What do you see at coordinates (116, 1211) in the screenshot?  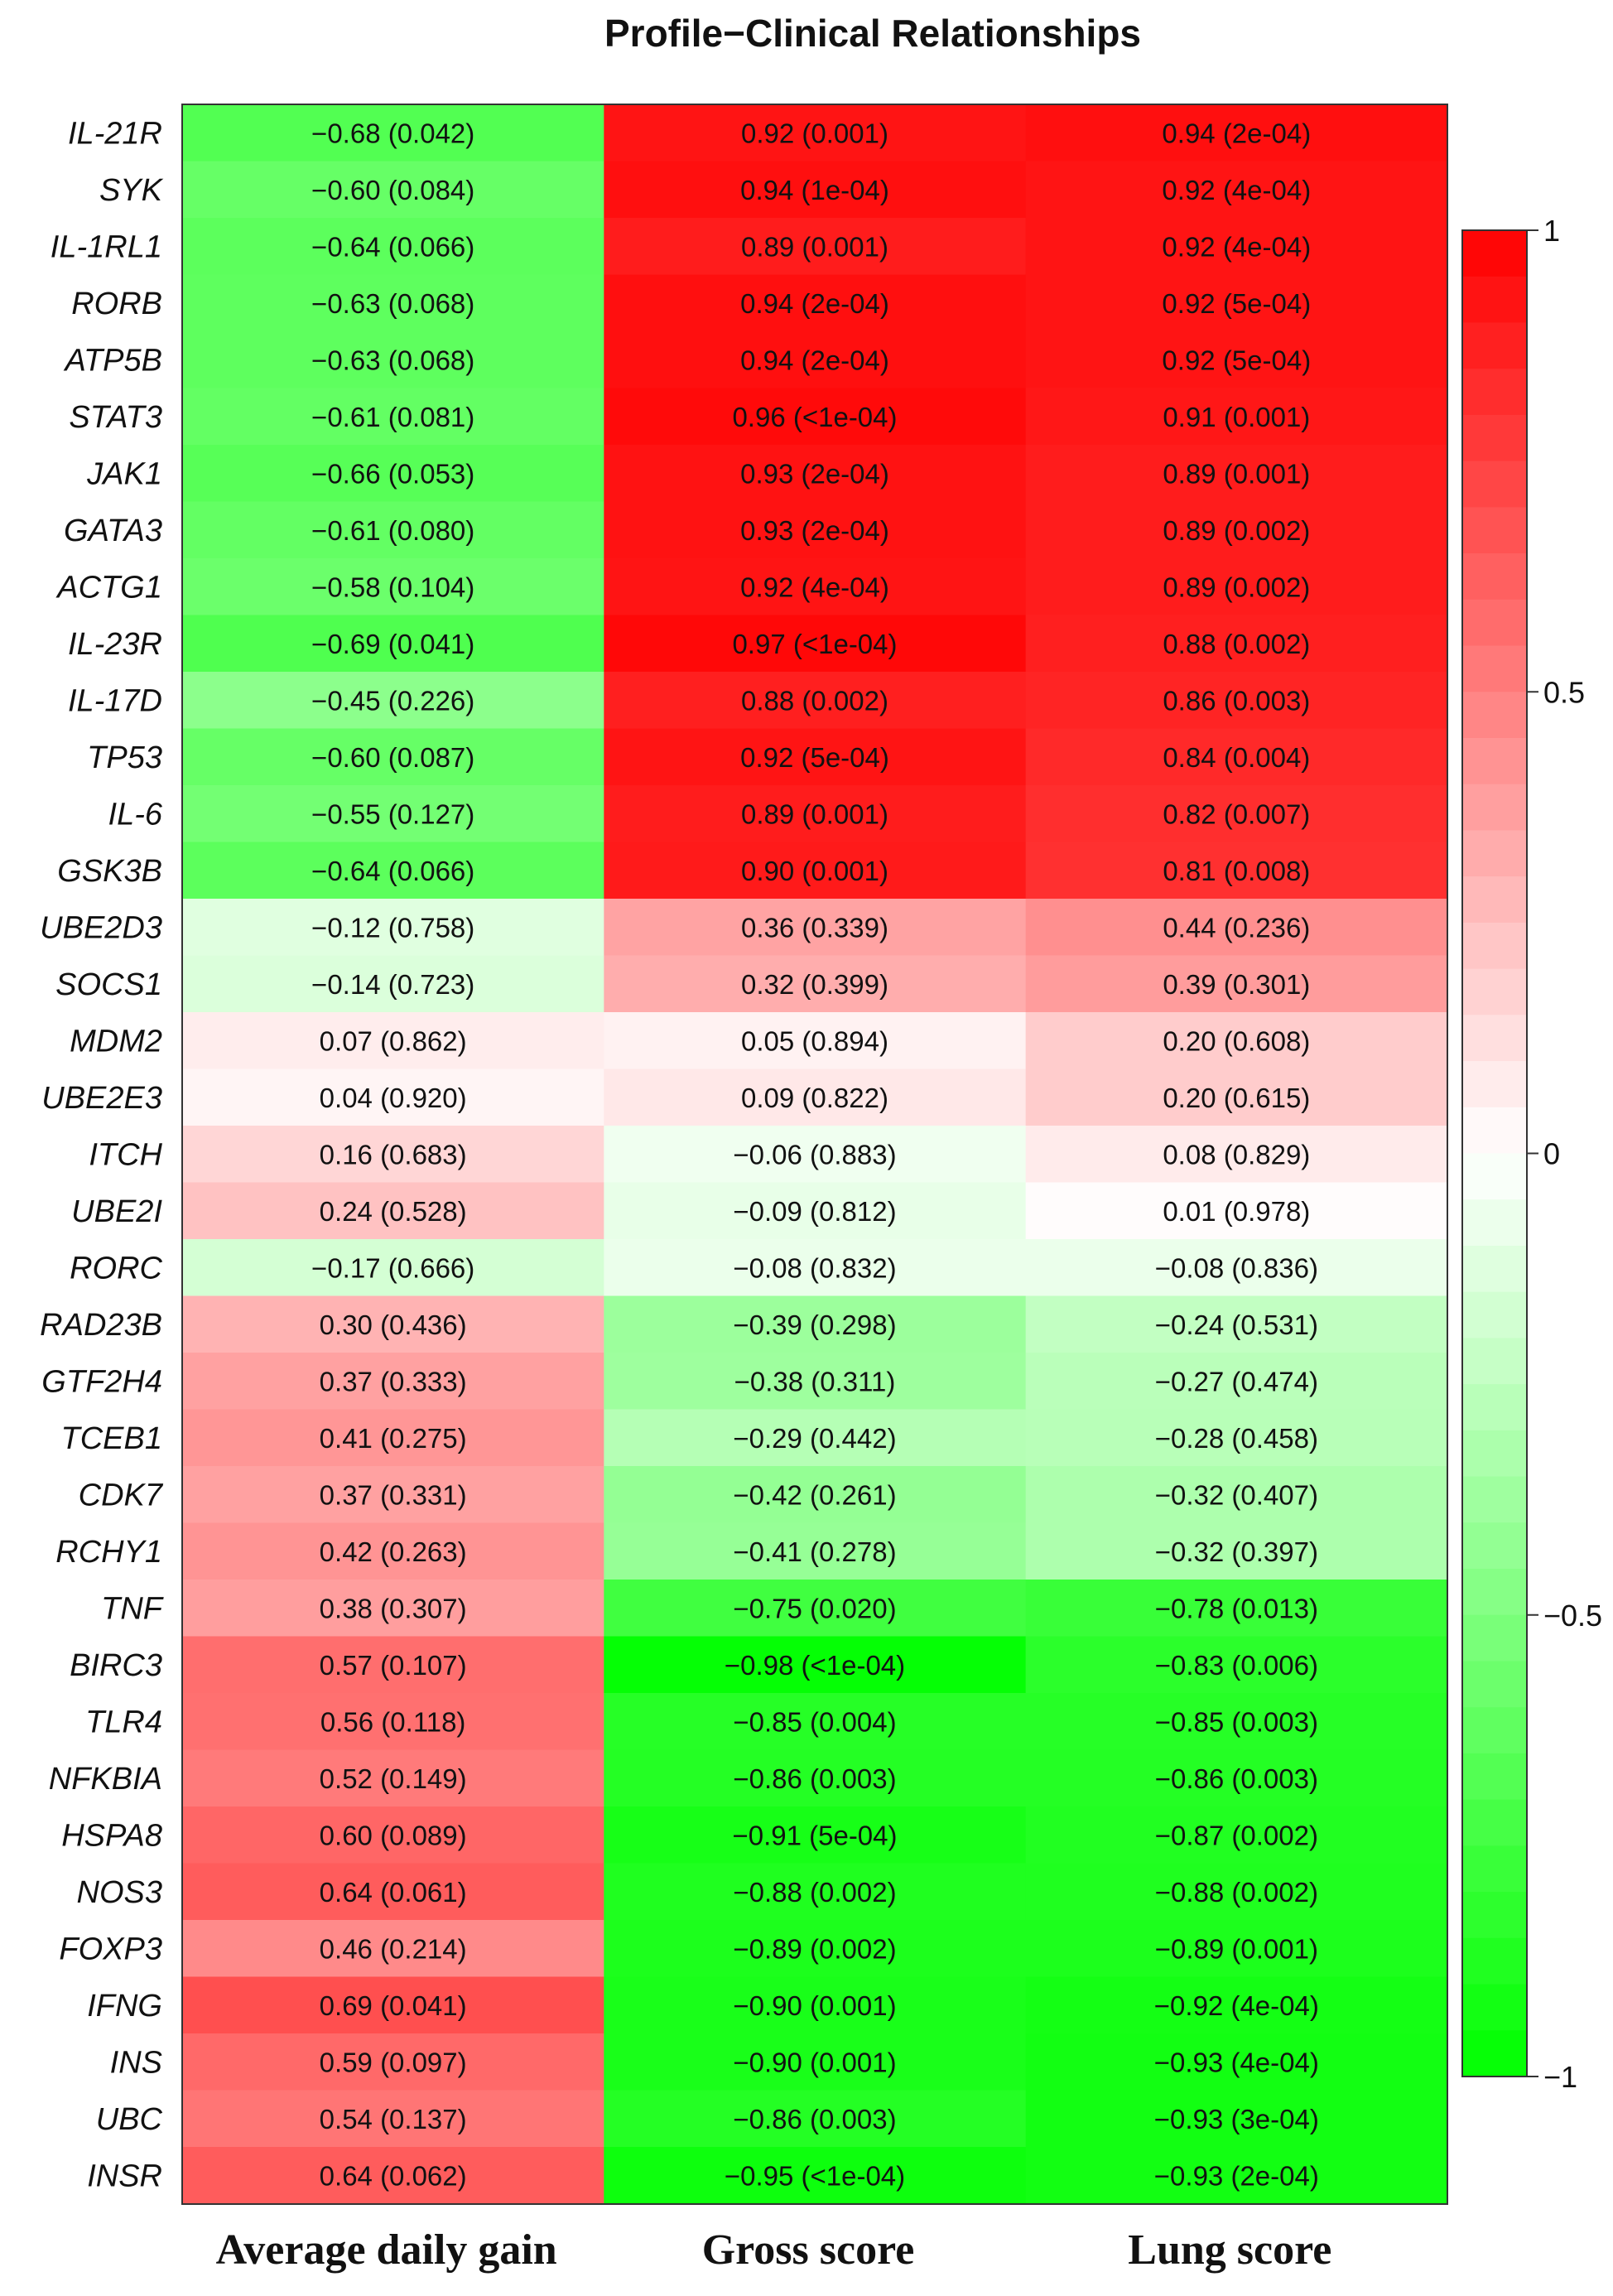 I see `row-label: UBE2I` at bounding box center [116, 1211].